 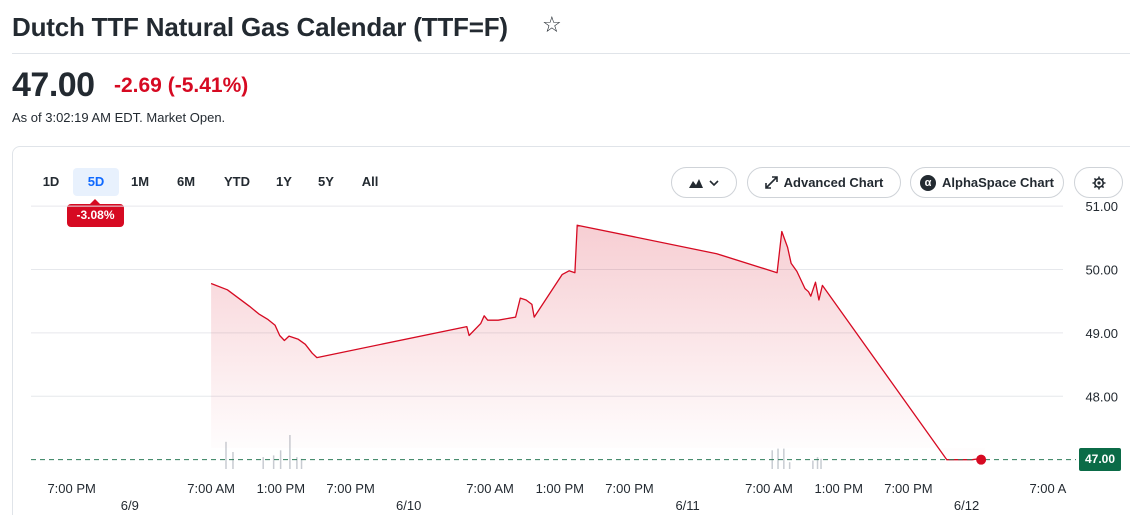 What do you see at coordinates (998, 182) in the screenshot?
I see `alphaspace-chart-label: AlphaSpace Chart` at bounding box center [998, 182].